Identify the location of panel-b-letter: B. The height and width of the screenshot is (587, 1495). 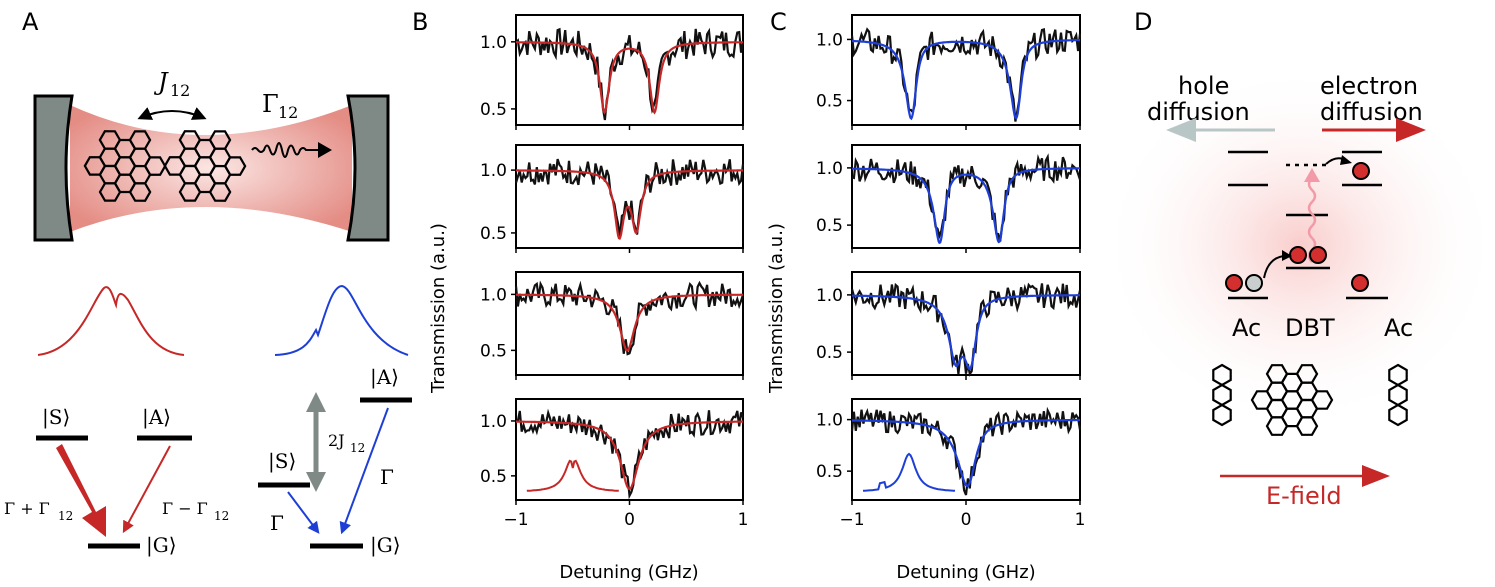
(420, 22).